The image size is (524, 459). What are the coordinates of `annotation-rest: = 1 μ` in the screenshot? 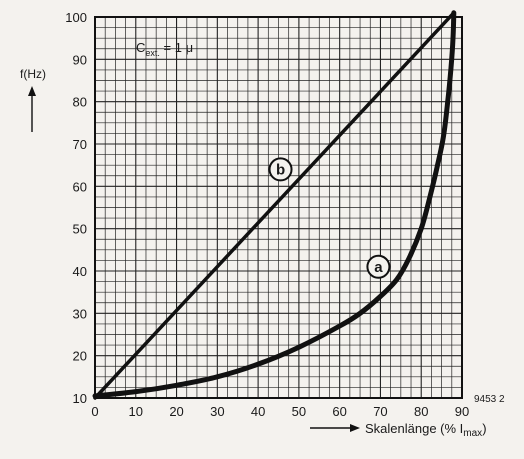 It's located at (176, 47).